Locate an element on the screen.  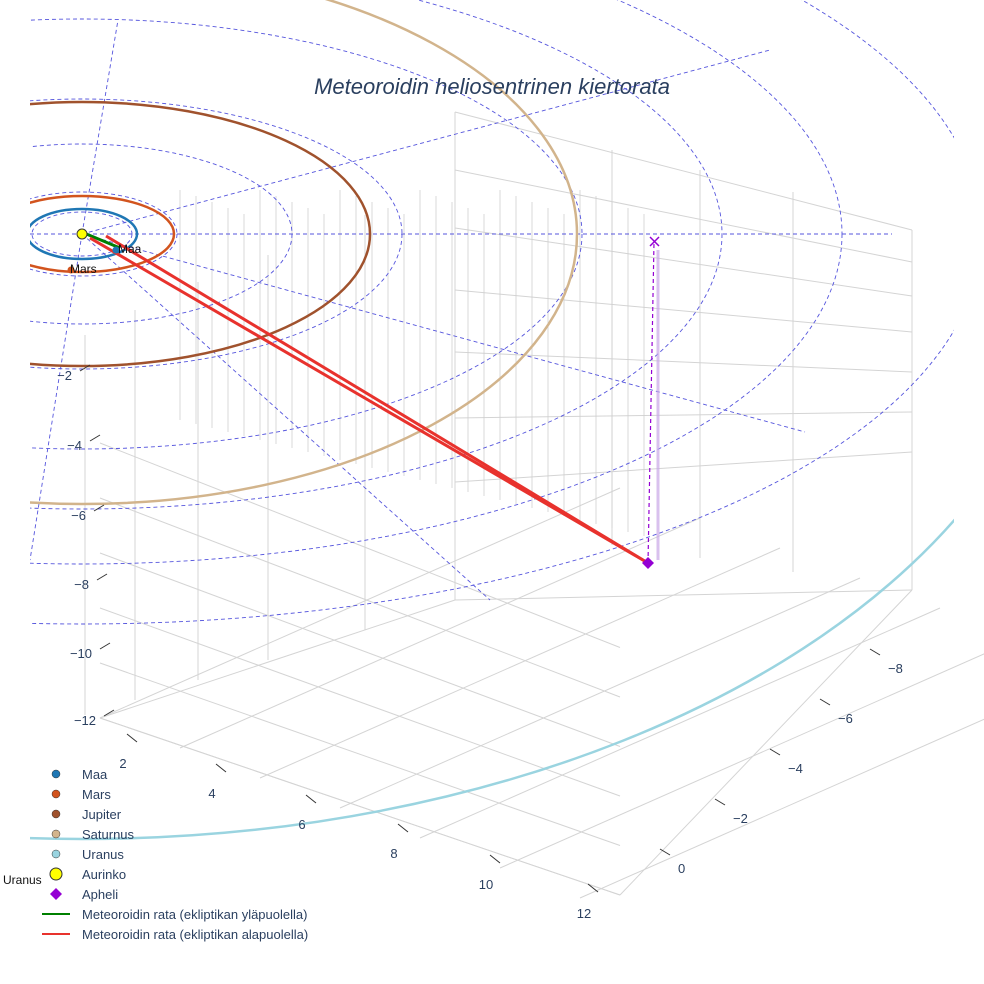
x-tick-label: 4 is located at coordinates (211, 793).